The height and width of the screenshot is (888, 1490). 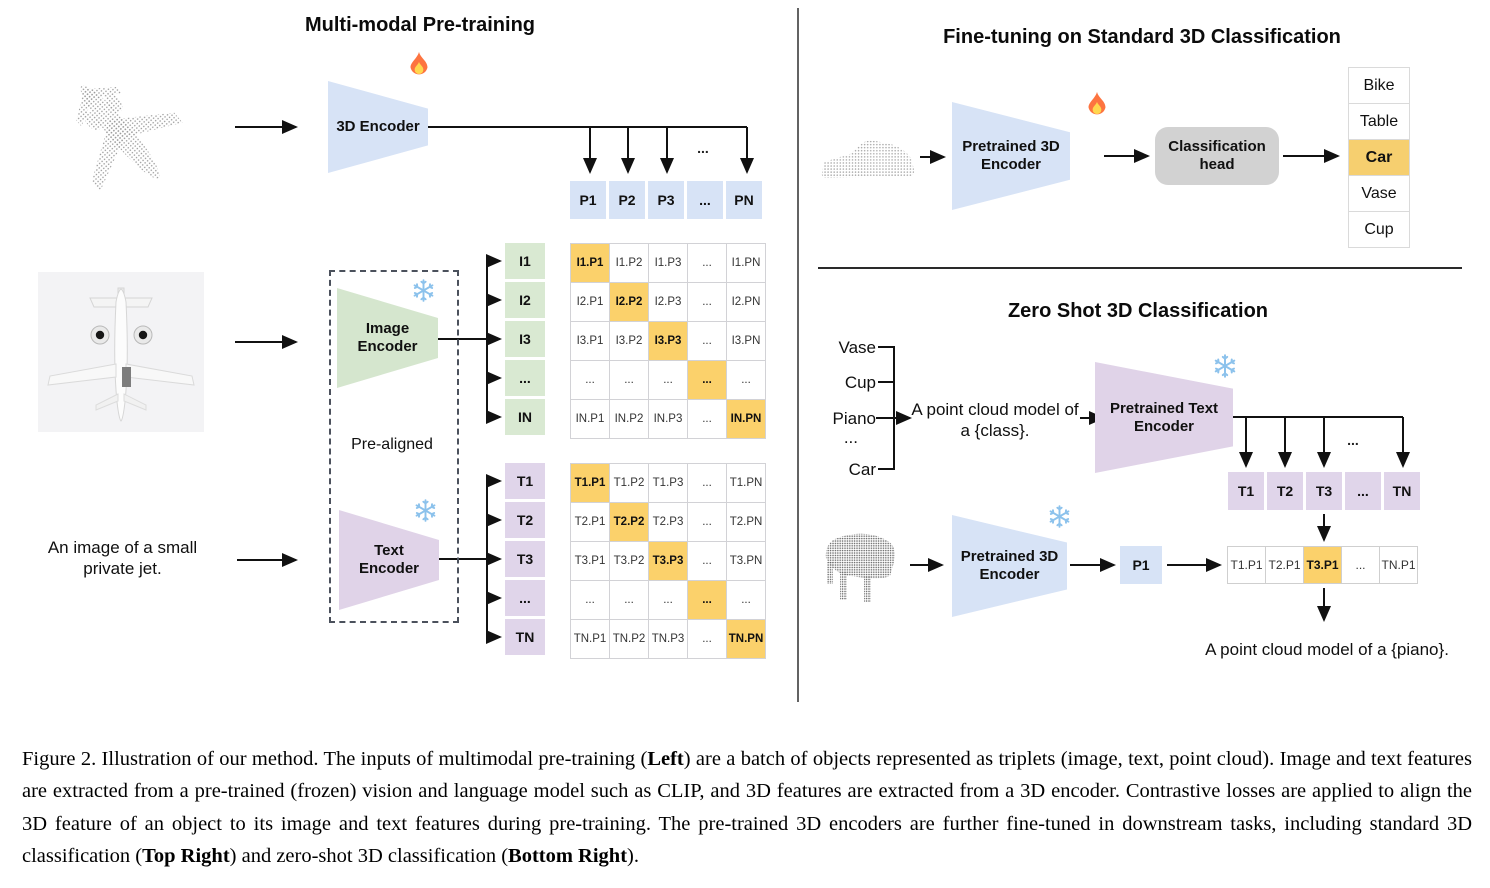 What do you see at coordinates (1009, 556) in the screenshot?
I see `zs-pretrained-3d-encoder-label: Pretrained 3D` at bounding box center [1009, 556].